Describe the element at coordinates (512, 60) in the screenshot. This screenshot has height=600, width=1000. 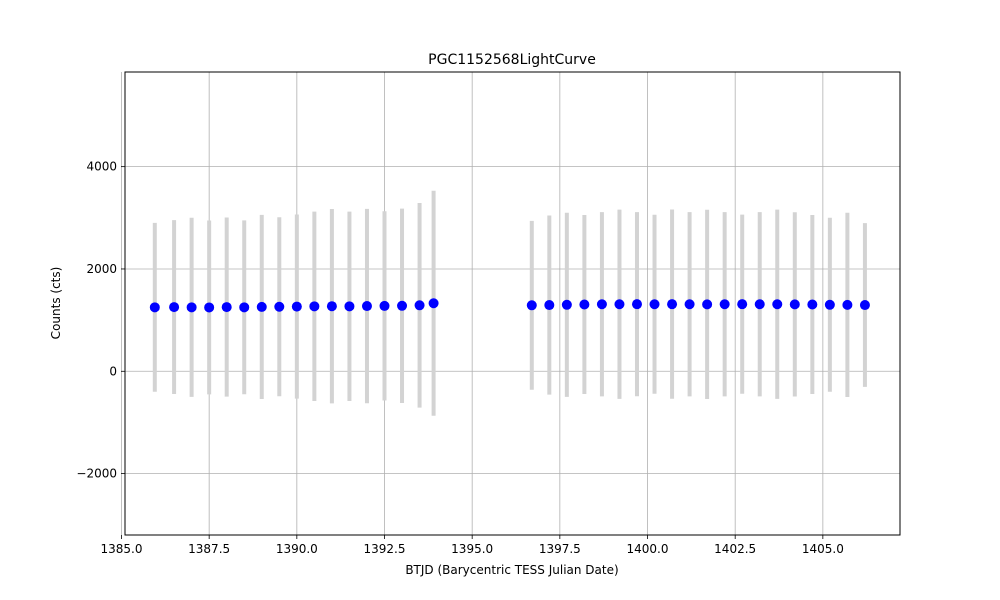
I see `chart-title: PGC1152568LightCurve` at that location.